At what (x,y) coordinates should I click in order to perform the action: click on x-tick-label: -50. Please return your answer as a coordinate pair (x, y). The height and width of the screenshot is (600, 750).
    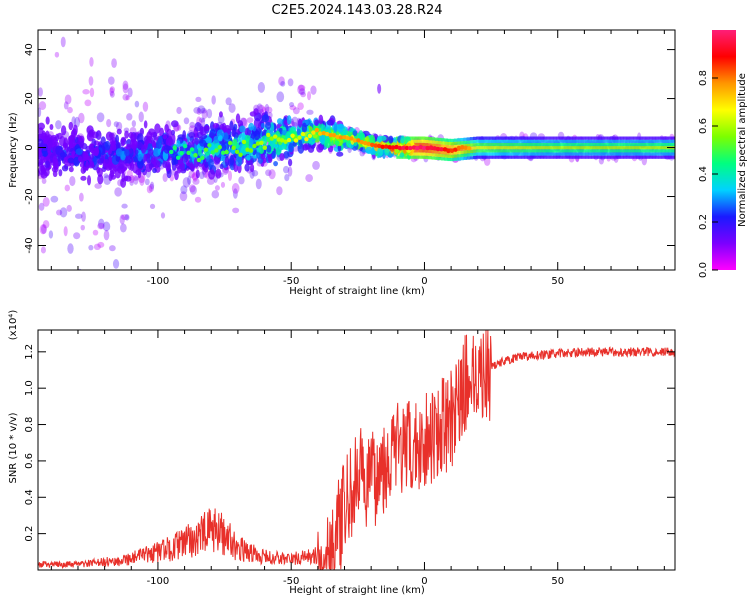
    Looking at the image, I should click on (291, 281).